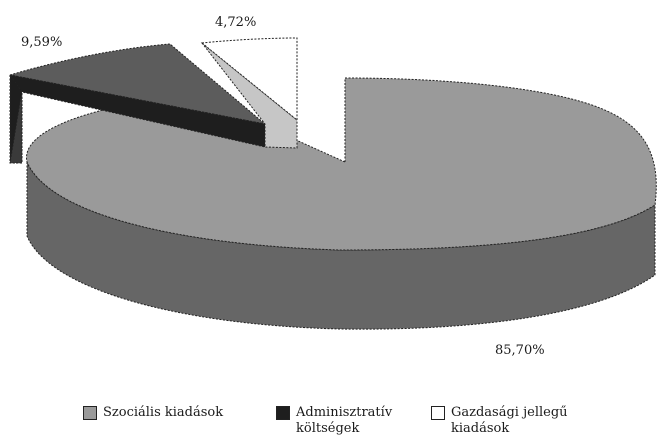 This screenshot has height=444, width=657. Describe the element at coordinates (249, 79) in the screenshot. I see `slice-gazdasagi-top` at that location.